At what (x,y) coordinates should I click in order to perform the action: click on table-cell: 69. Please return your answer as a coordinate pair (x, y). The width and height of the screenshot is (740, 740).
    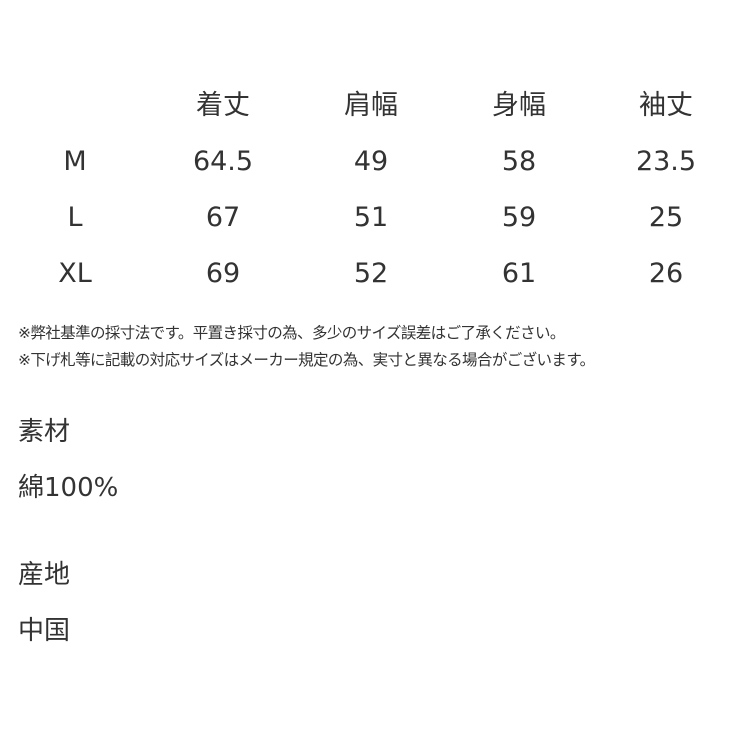
    Looking at the image, I should click on (223, 273).